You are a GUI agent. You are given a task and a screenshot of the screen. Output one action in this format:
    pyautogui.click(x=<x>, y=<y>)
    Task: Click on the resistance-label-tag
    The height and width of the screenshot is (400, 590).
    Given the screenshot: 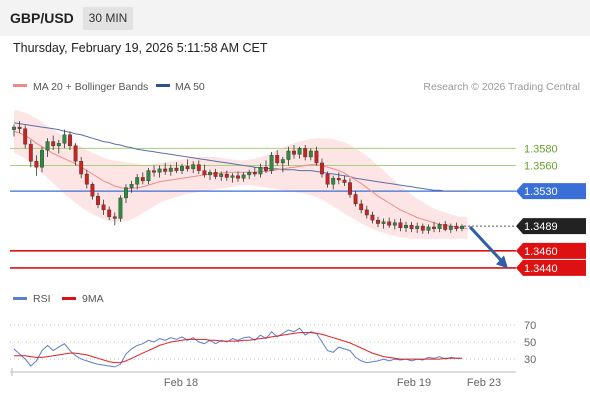 What is the action you would take?
    pyautogui.click(x=551, y=191)
    